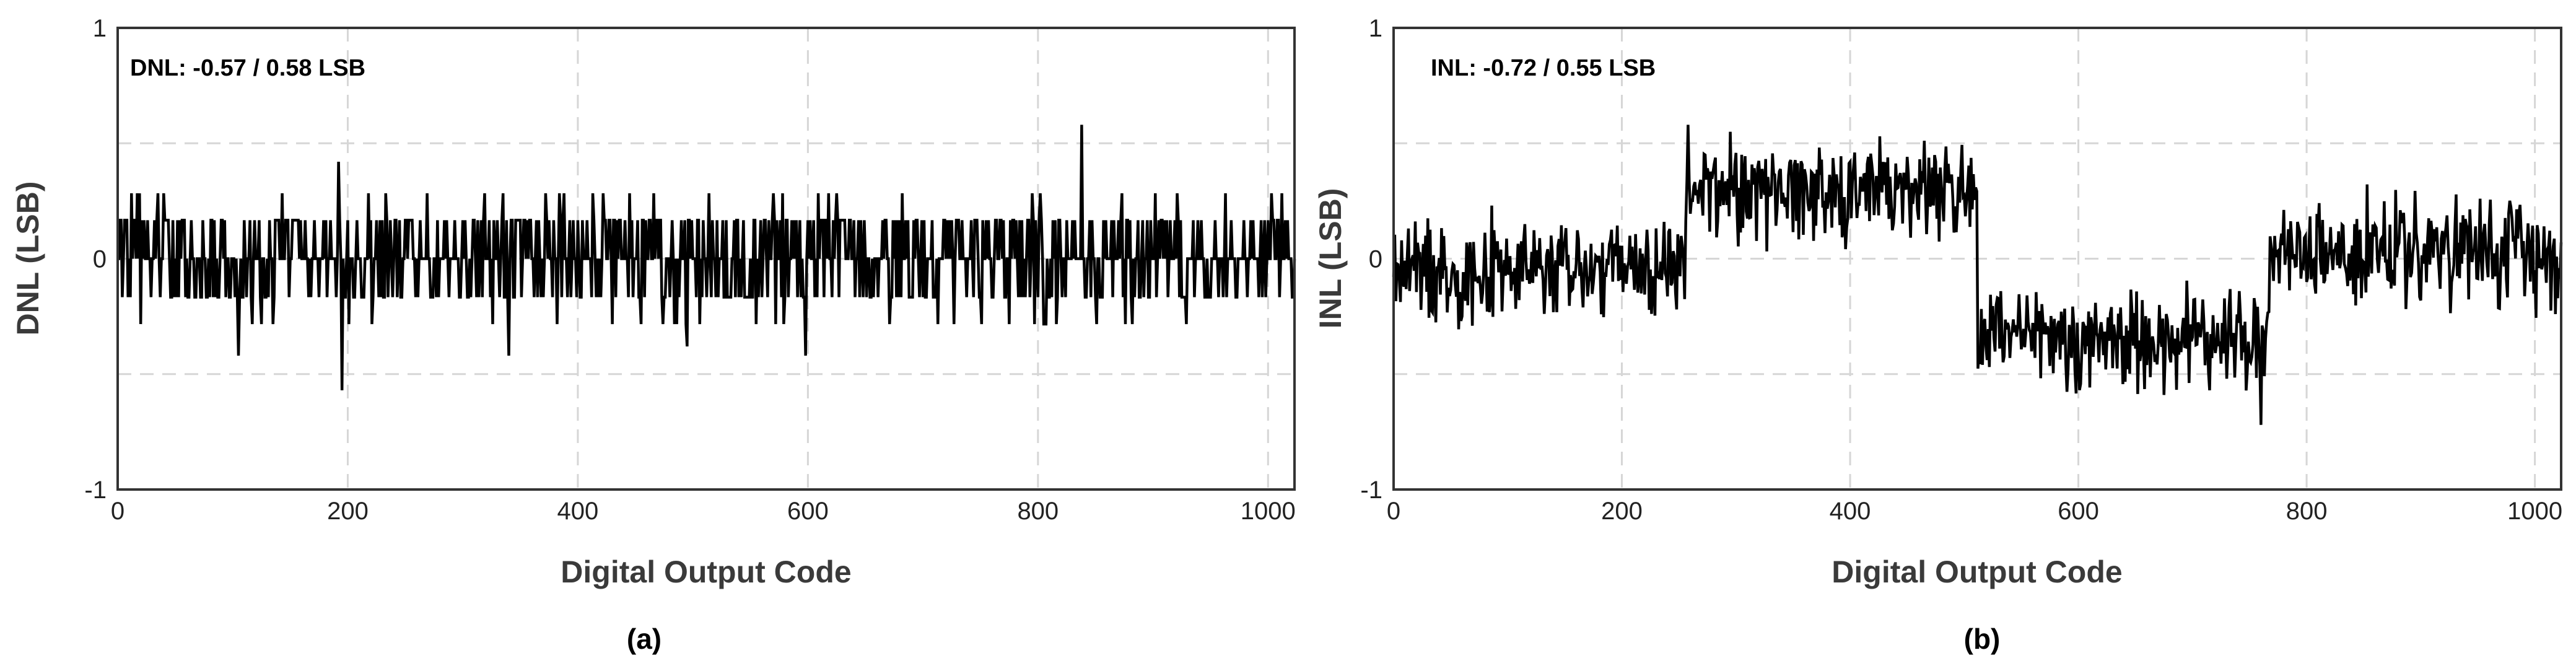  I want to click on x-tick-label-b-3: 600, so click(2078, 511).